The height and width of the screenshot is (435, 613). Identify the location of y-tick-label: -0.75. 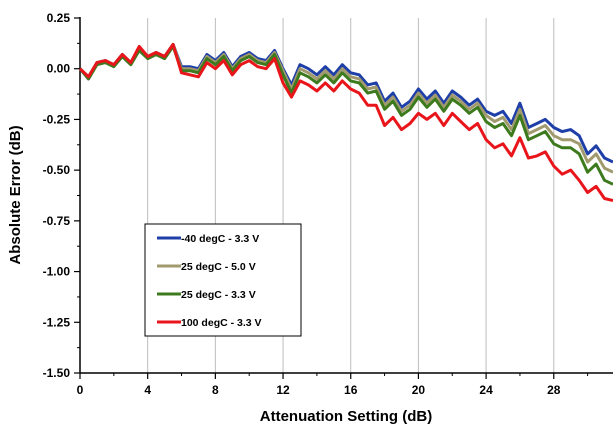
(57, 221).